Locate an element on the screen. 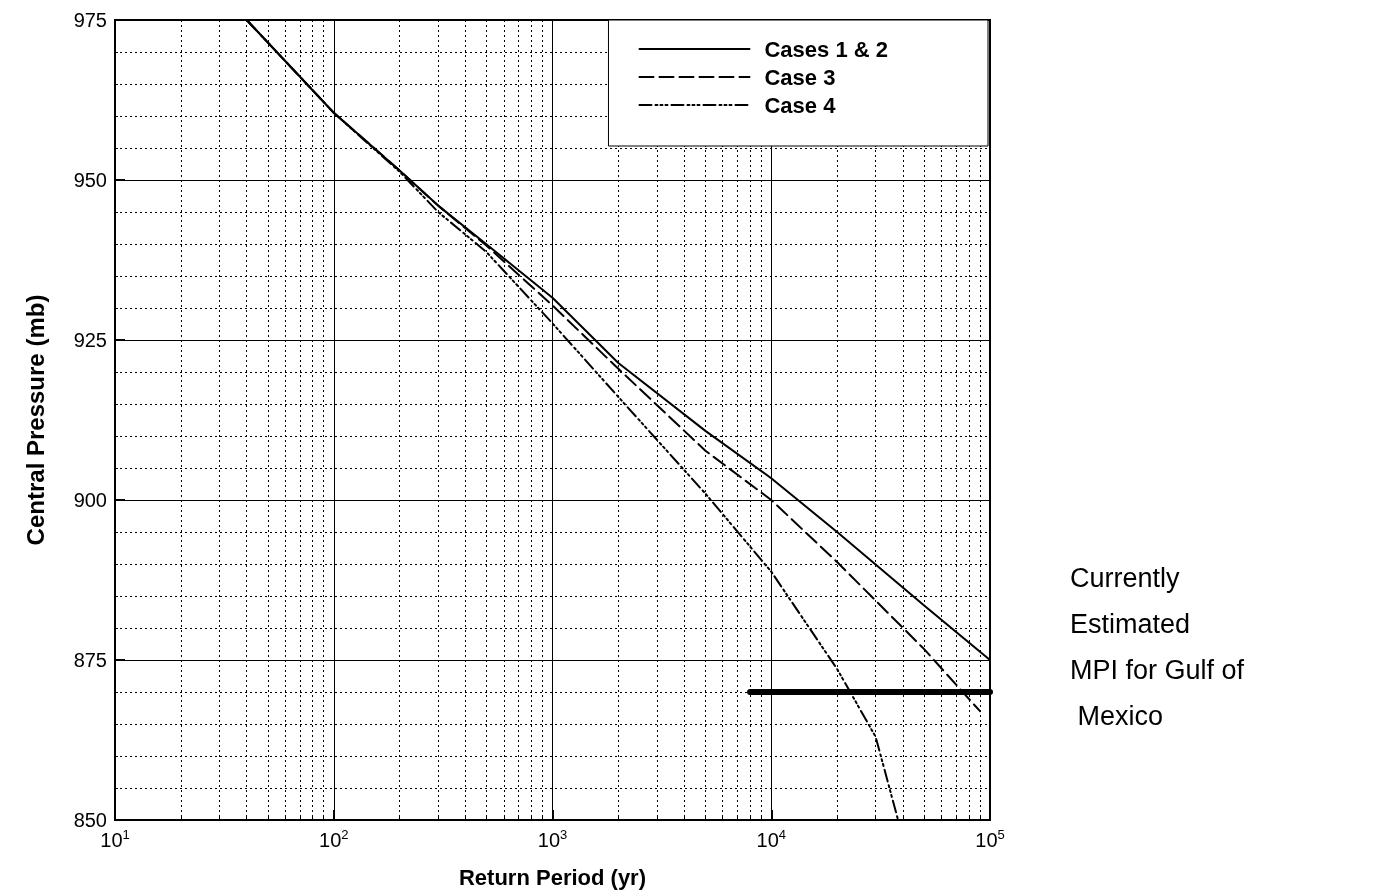 This screenshot has width=1378, height=893. legend-label: Cases 1 & 2 is located at coordinates (826, 49).